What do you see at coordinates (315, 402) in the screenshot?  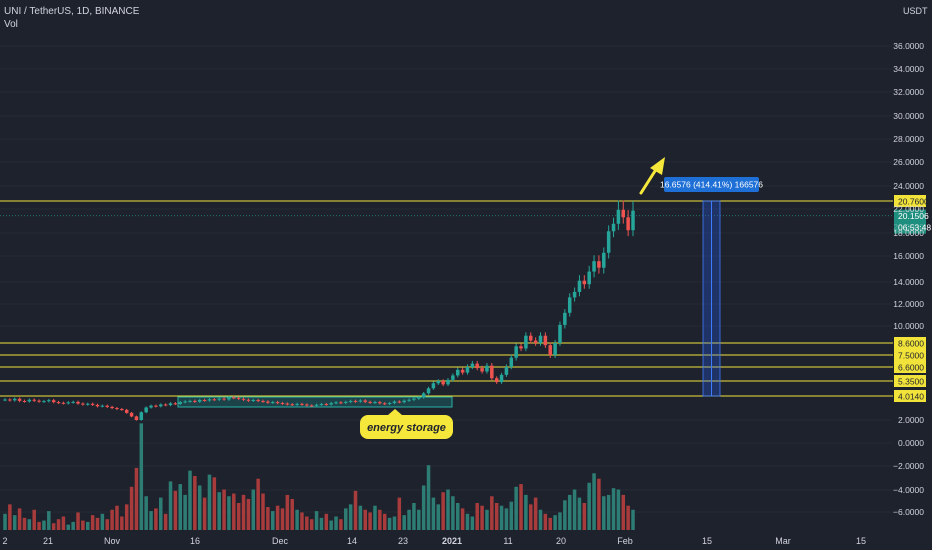 I see `consolidation-box` at bounding box center [315, 402].